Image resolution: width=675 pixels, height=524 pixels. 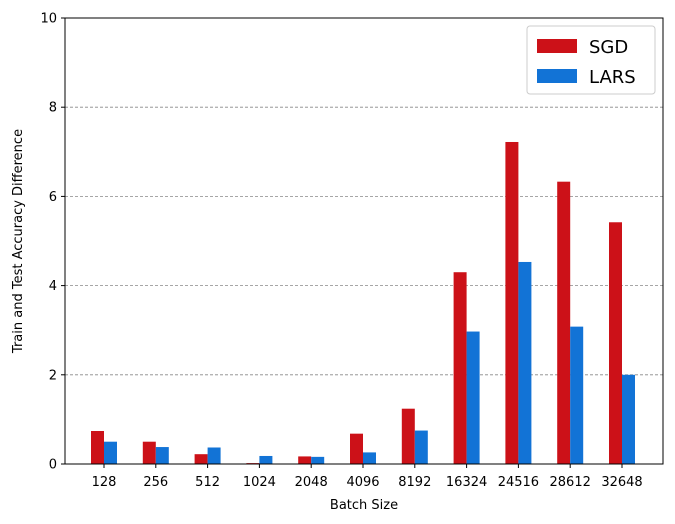 I want to click on y-axis-title: Train and Test Accuracy Difference, so click(x=18, y=241).